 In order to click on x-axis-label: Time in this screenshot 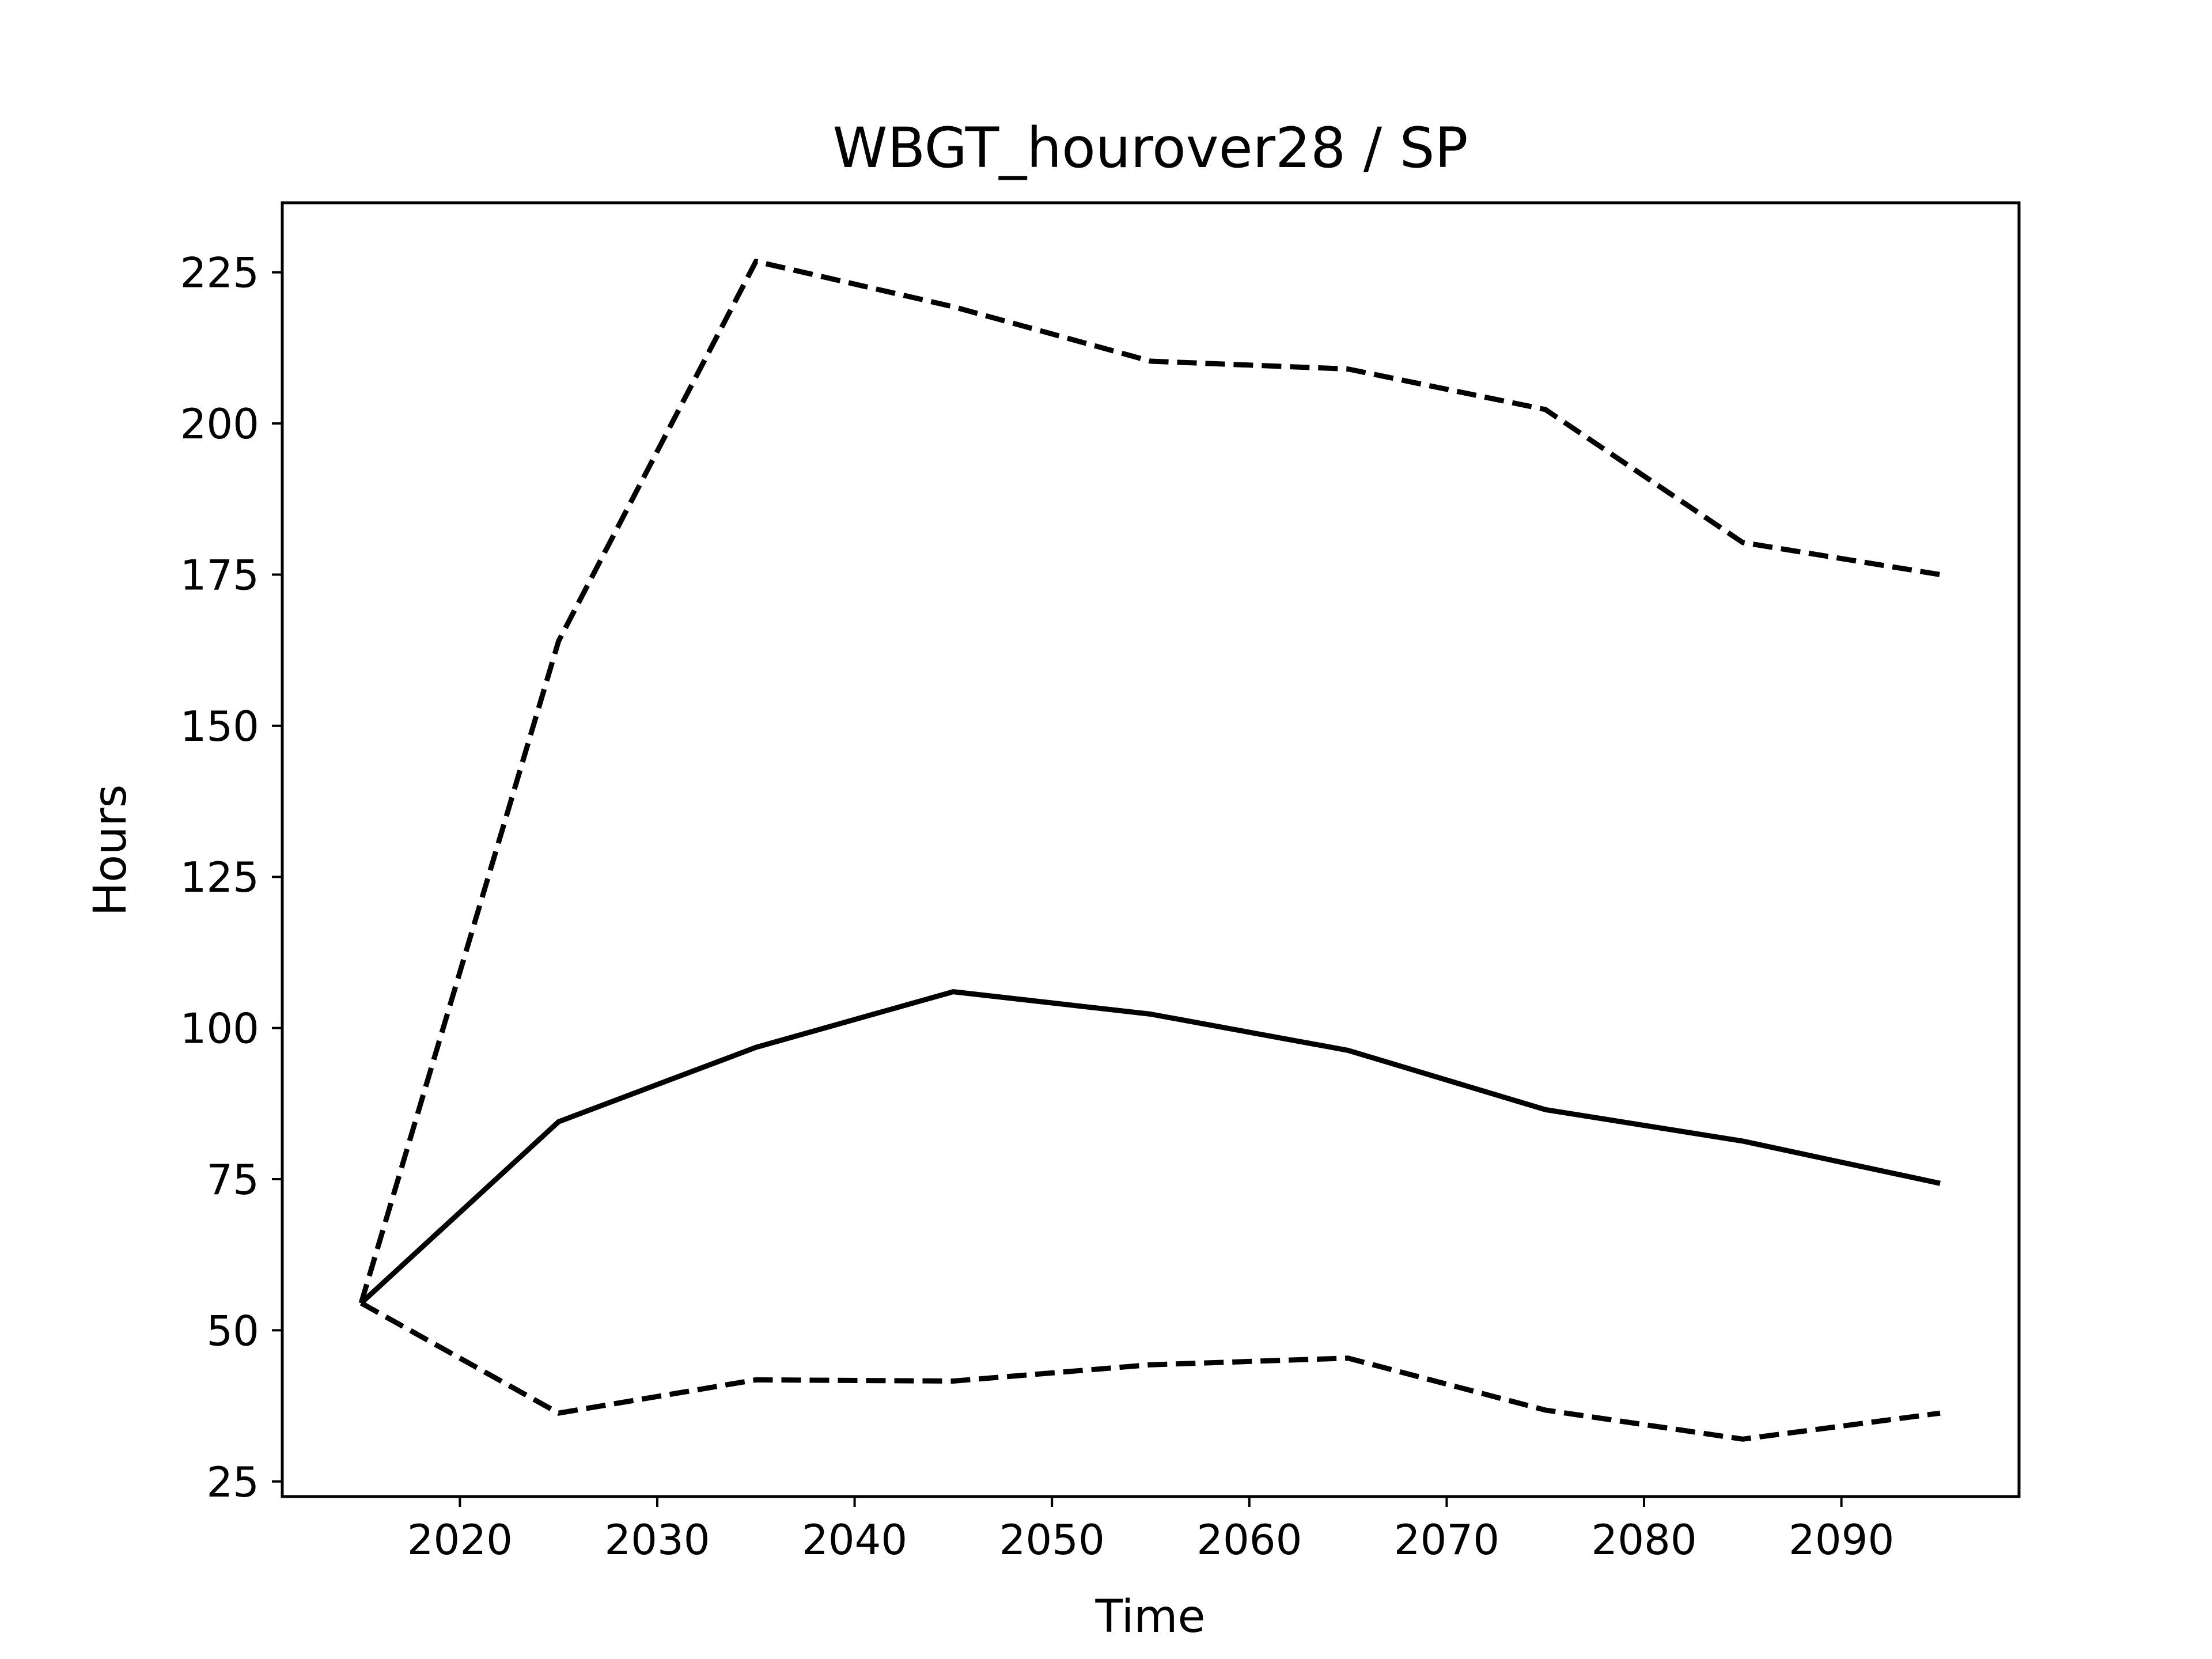, I will do `click(1150, 1617)`.